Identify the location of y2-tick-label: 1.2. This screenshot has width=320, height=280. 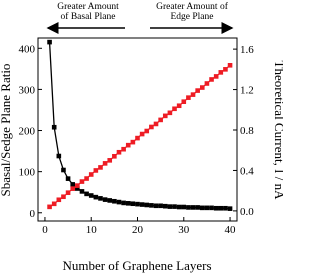
(247, 91).